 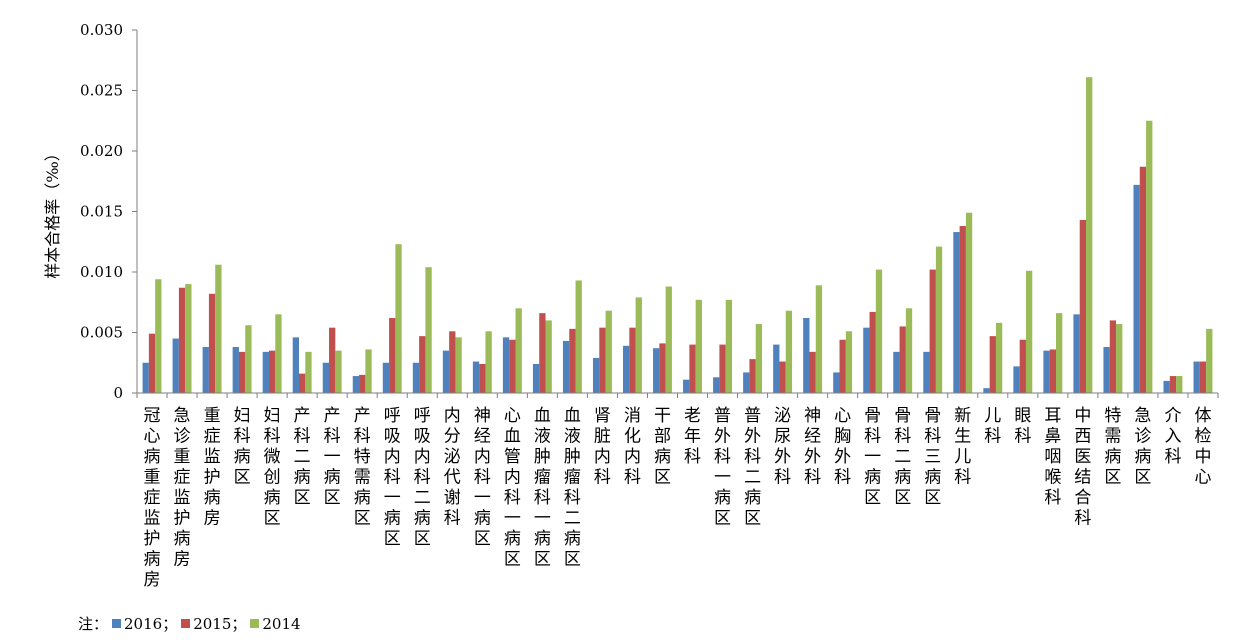 What do you see at coordinates (812, 447) in the screenshot?
I see `x-tick-label: 神经外科` at bounding box center [812, 447].